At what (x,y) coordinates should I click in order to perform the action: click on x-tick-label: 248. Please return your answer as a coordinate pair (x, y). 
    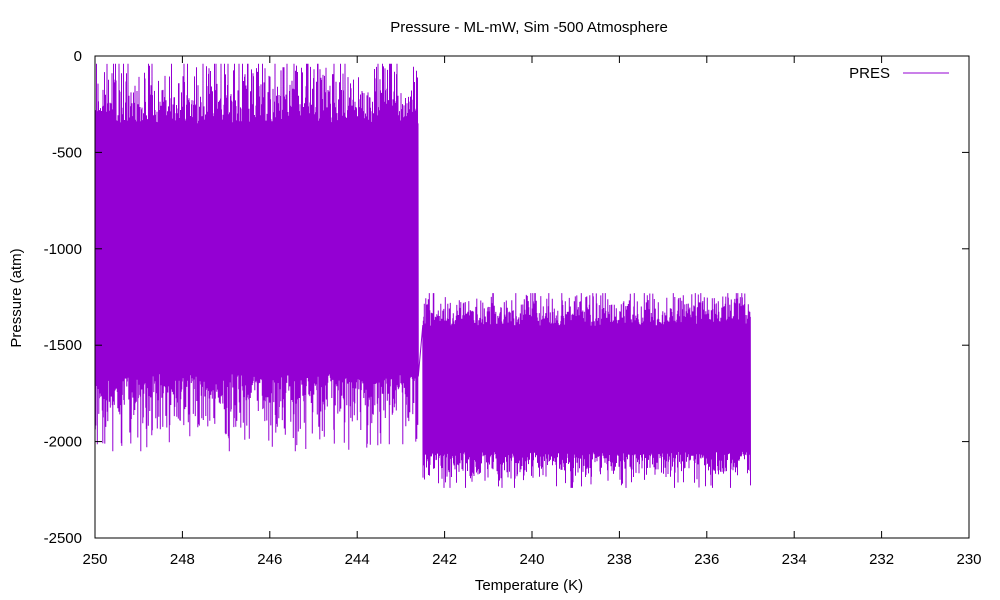
    Looking at the image, I should click on (182, 559).